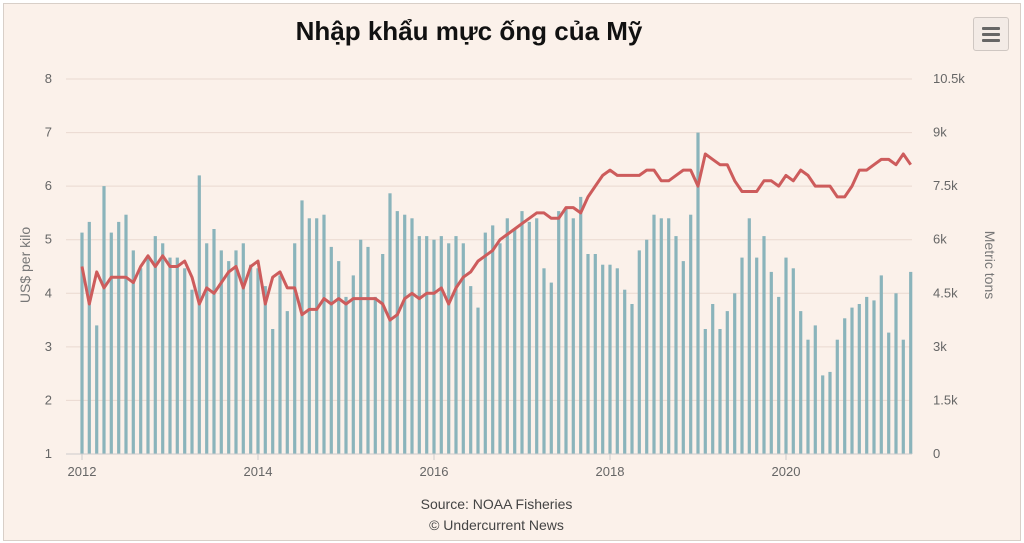 Image resolution: width=1024 pixels, height=543 pixels. I want to click on right-tick-label: 10.5k, so click(949, 78).